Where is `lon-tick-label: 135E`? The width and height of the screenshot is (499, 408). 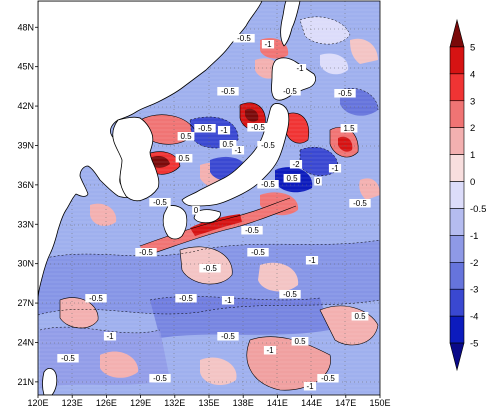
lon-tick-label: 135E is located at coordinates (208, 403).